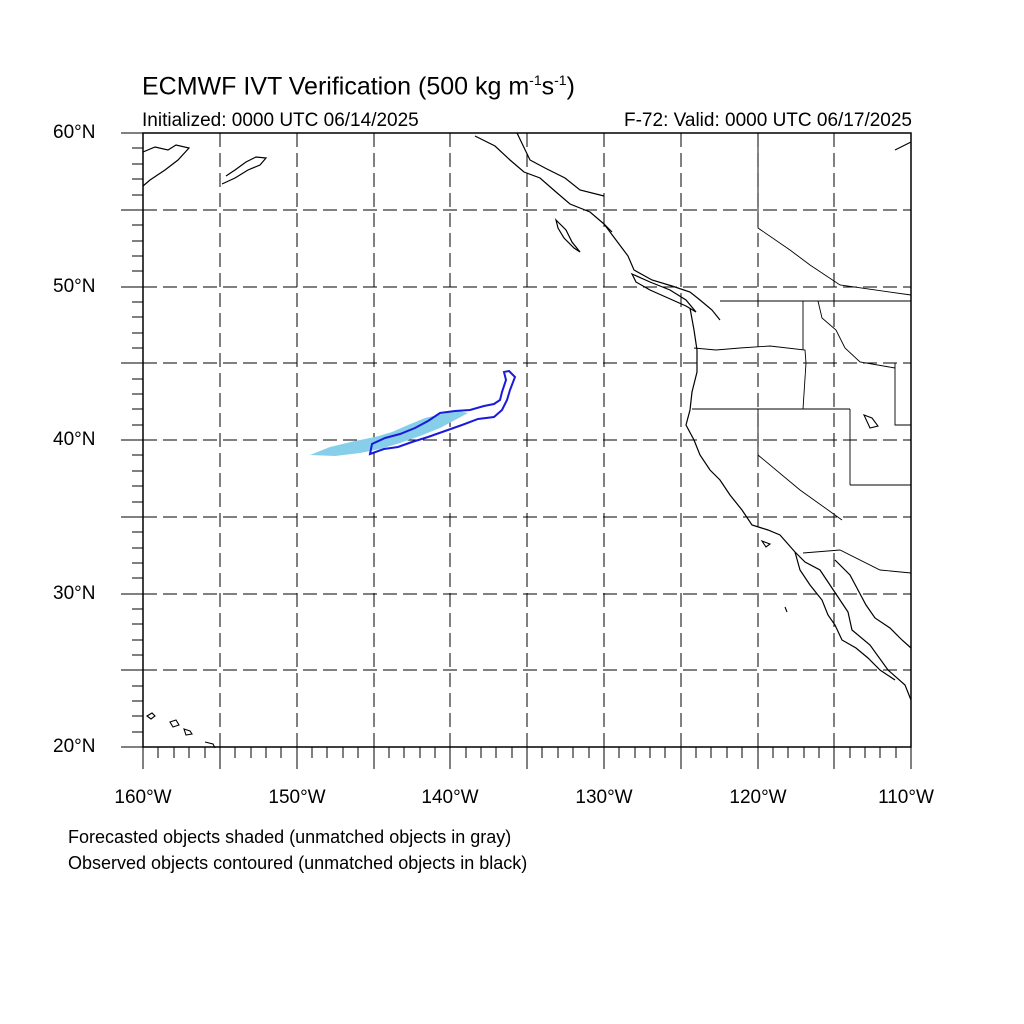 Image resolution: width=1024 pixels, height=1024 pixels. Describe the element at coordinates (560, 164) in the screenshot. I see `coastline-alaska-border` at that location.